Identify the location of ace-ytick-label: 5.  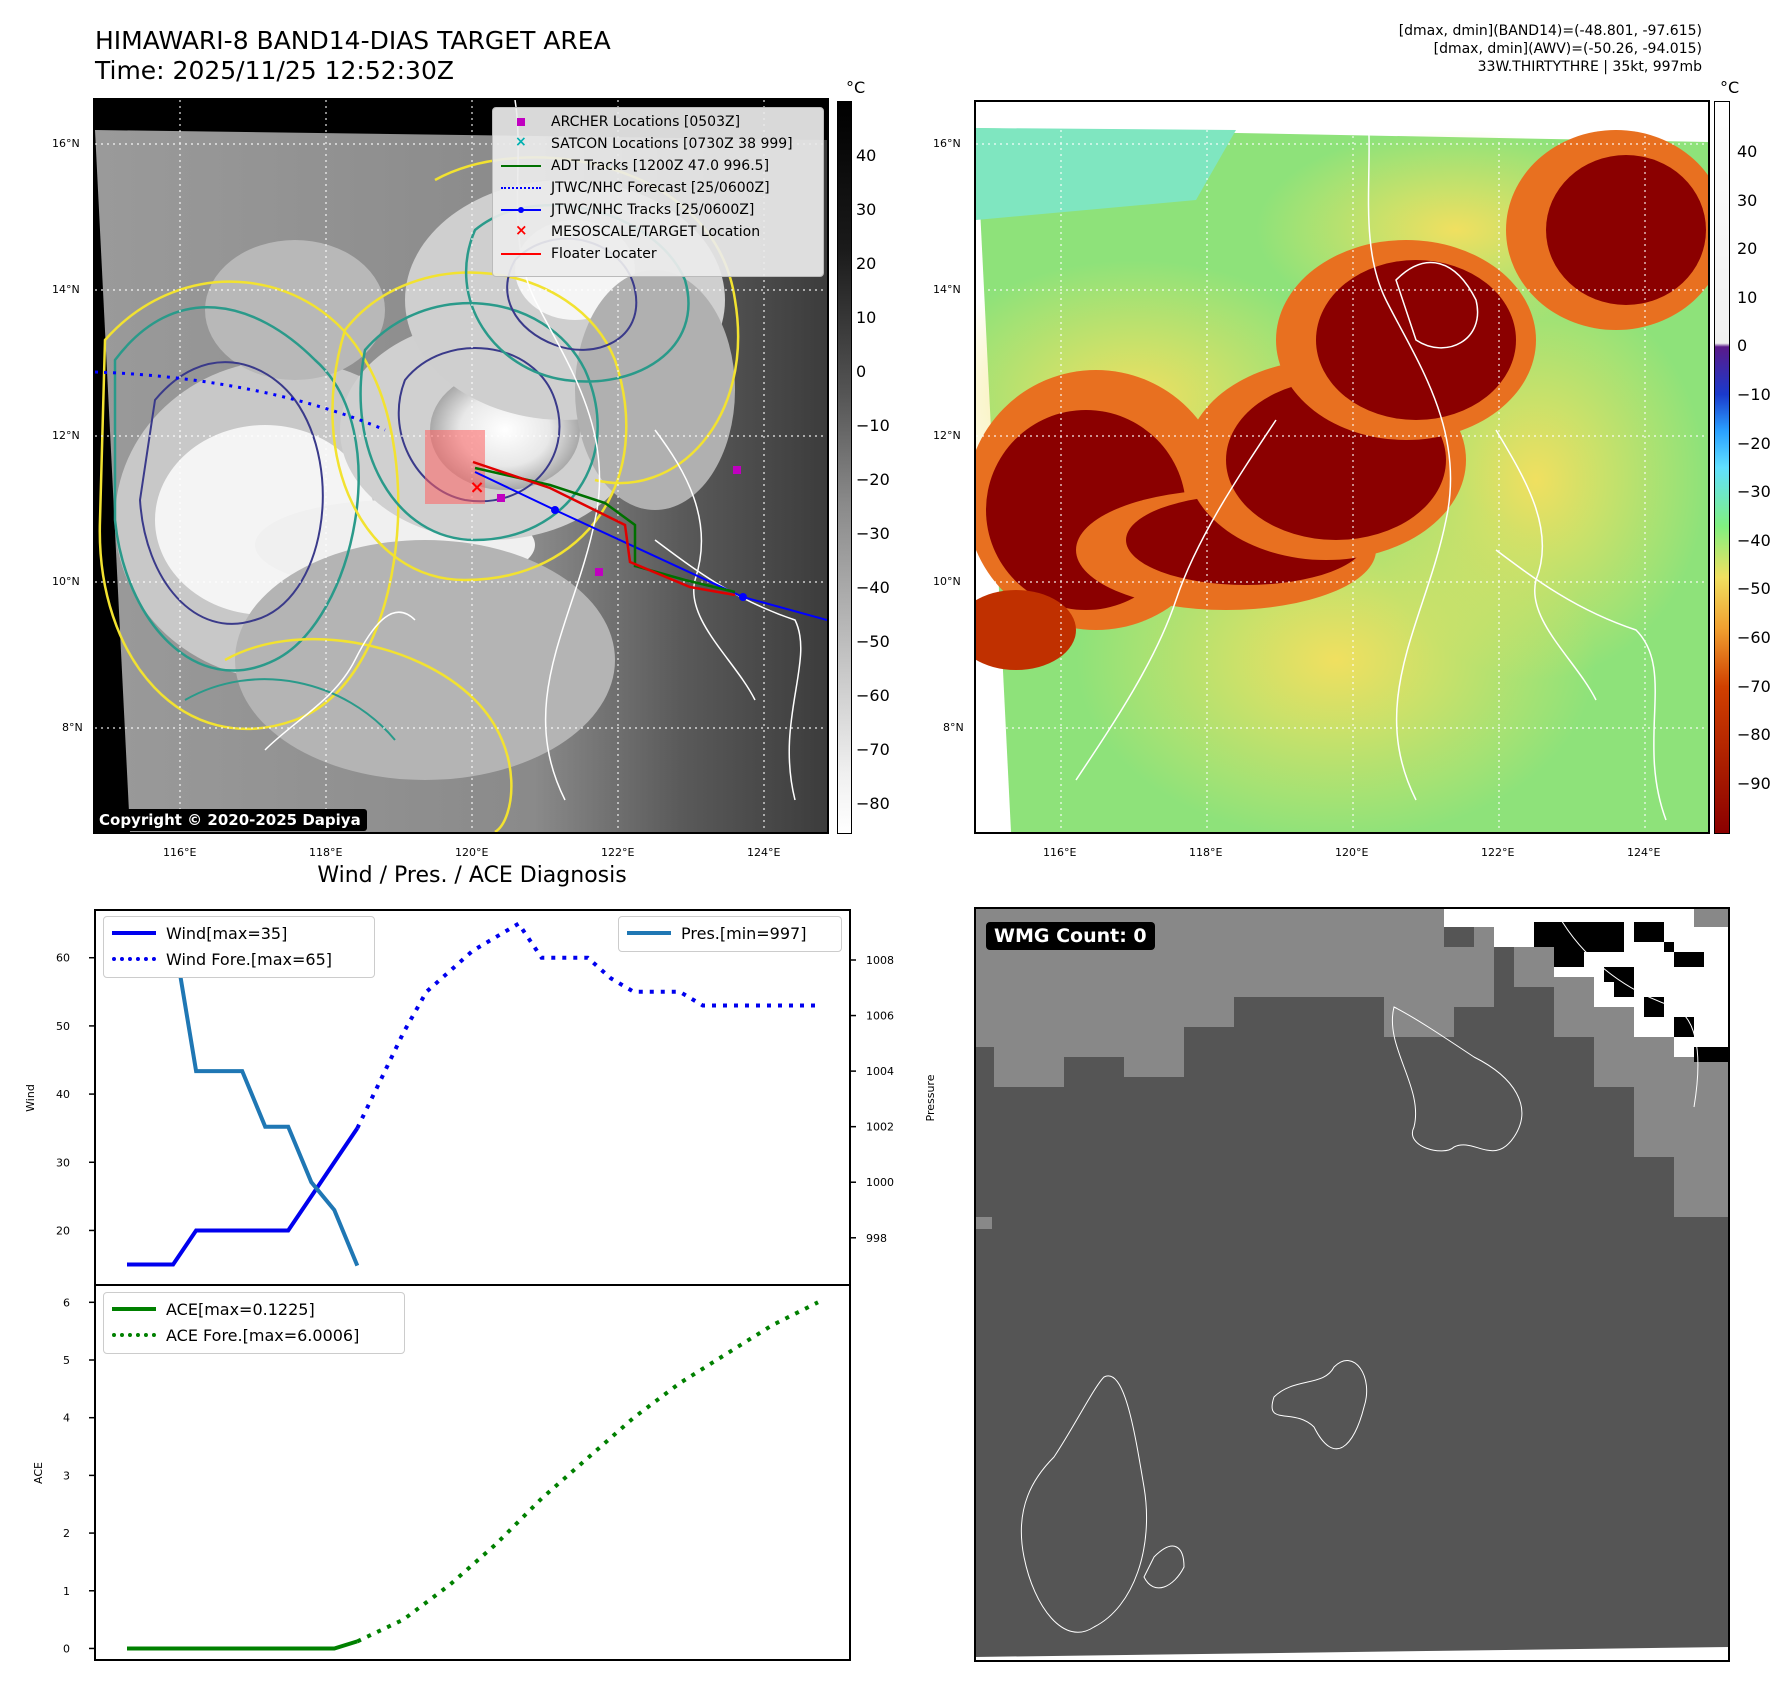
(66, 1360).